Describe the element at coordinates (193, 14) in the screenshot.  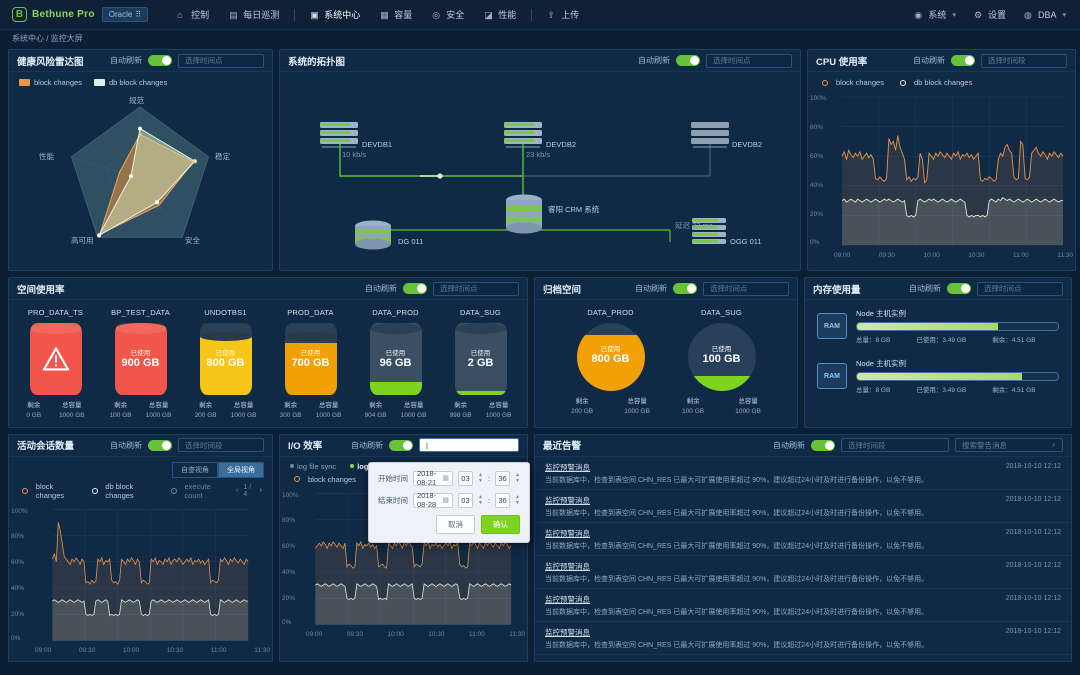
I see `nav-item-control: ⌂ 控制` at that location.